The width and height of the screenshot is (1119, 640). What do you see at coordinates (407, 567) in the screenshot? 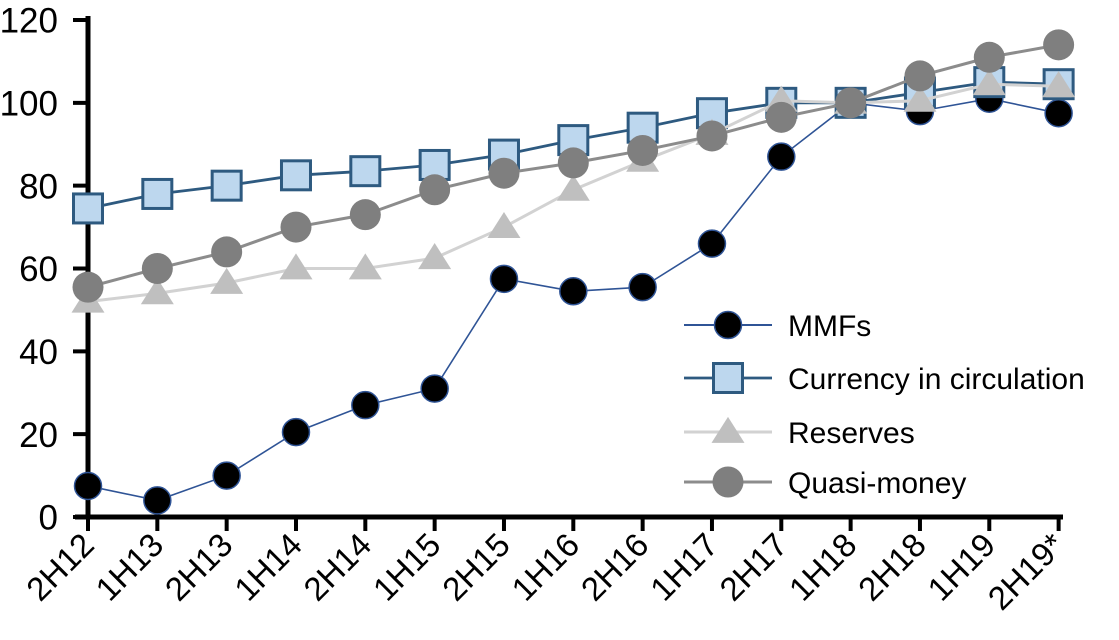
I see `x-axis-tick-label: 1H15` at bounding box center [407, 567].